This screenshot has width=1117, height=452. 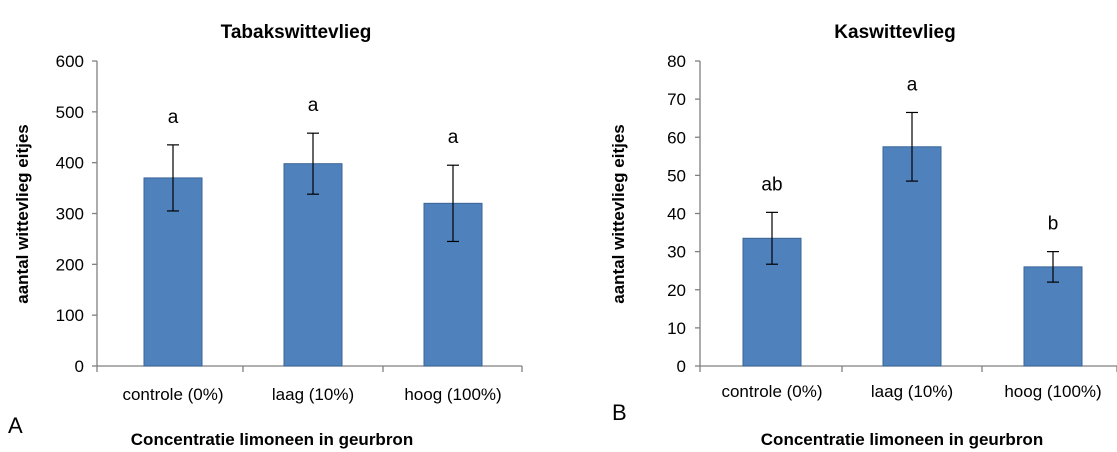 What do you see at coordinates (313, 394) in the screenshot?
I see `chart-a-category-label: laag (10%)` at bounding box center [313, 394].